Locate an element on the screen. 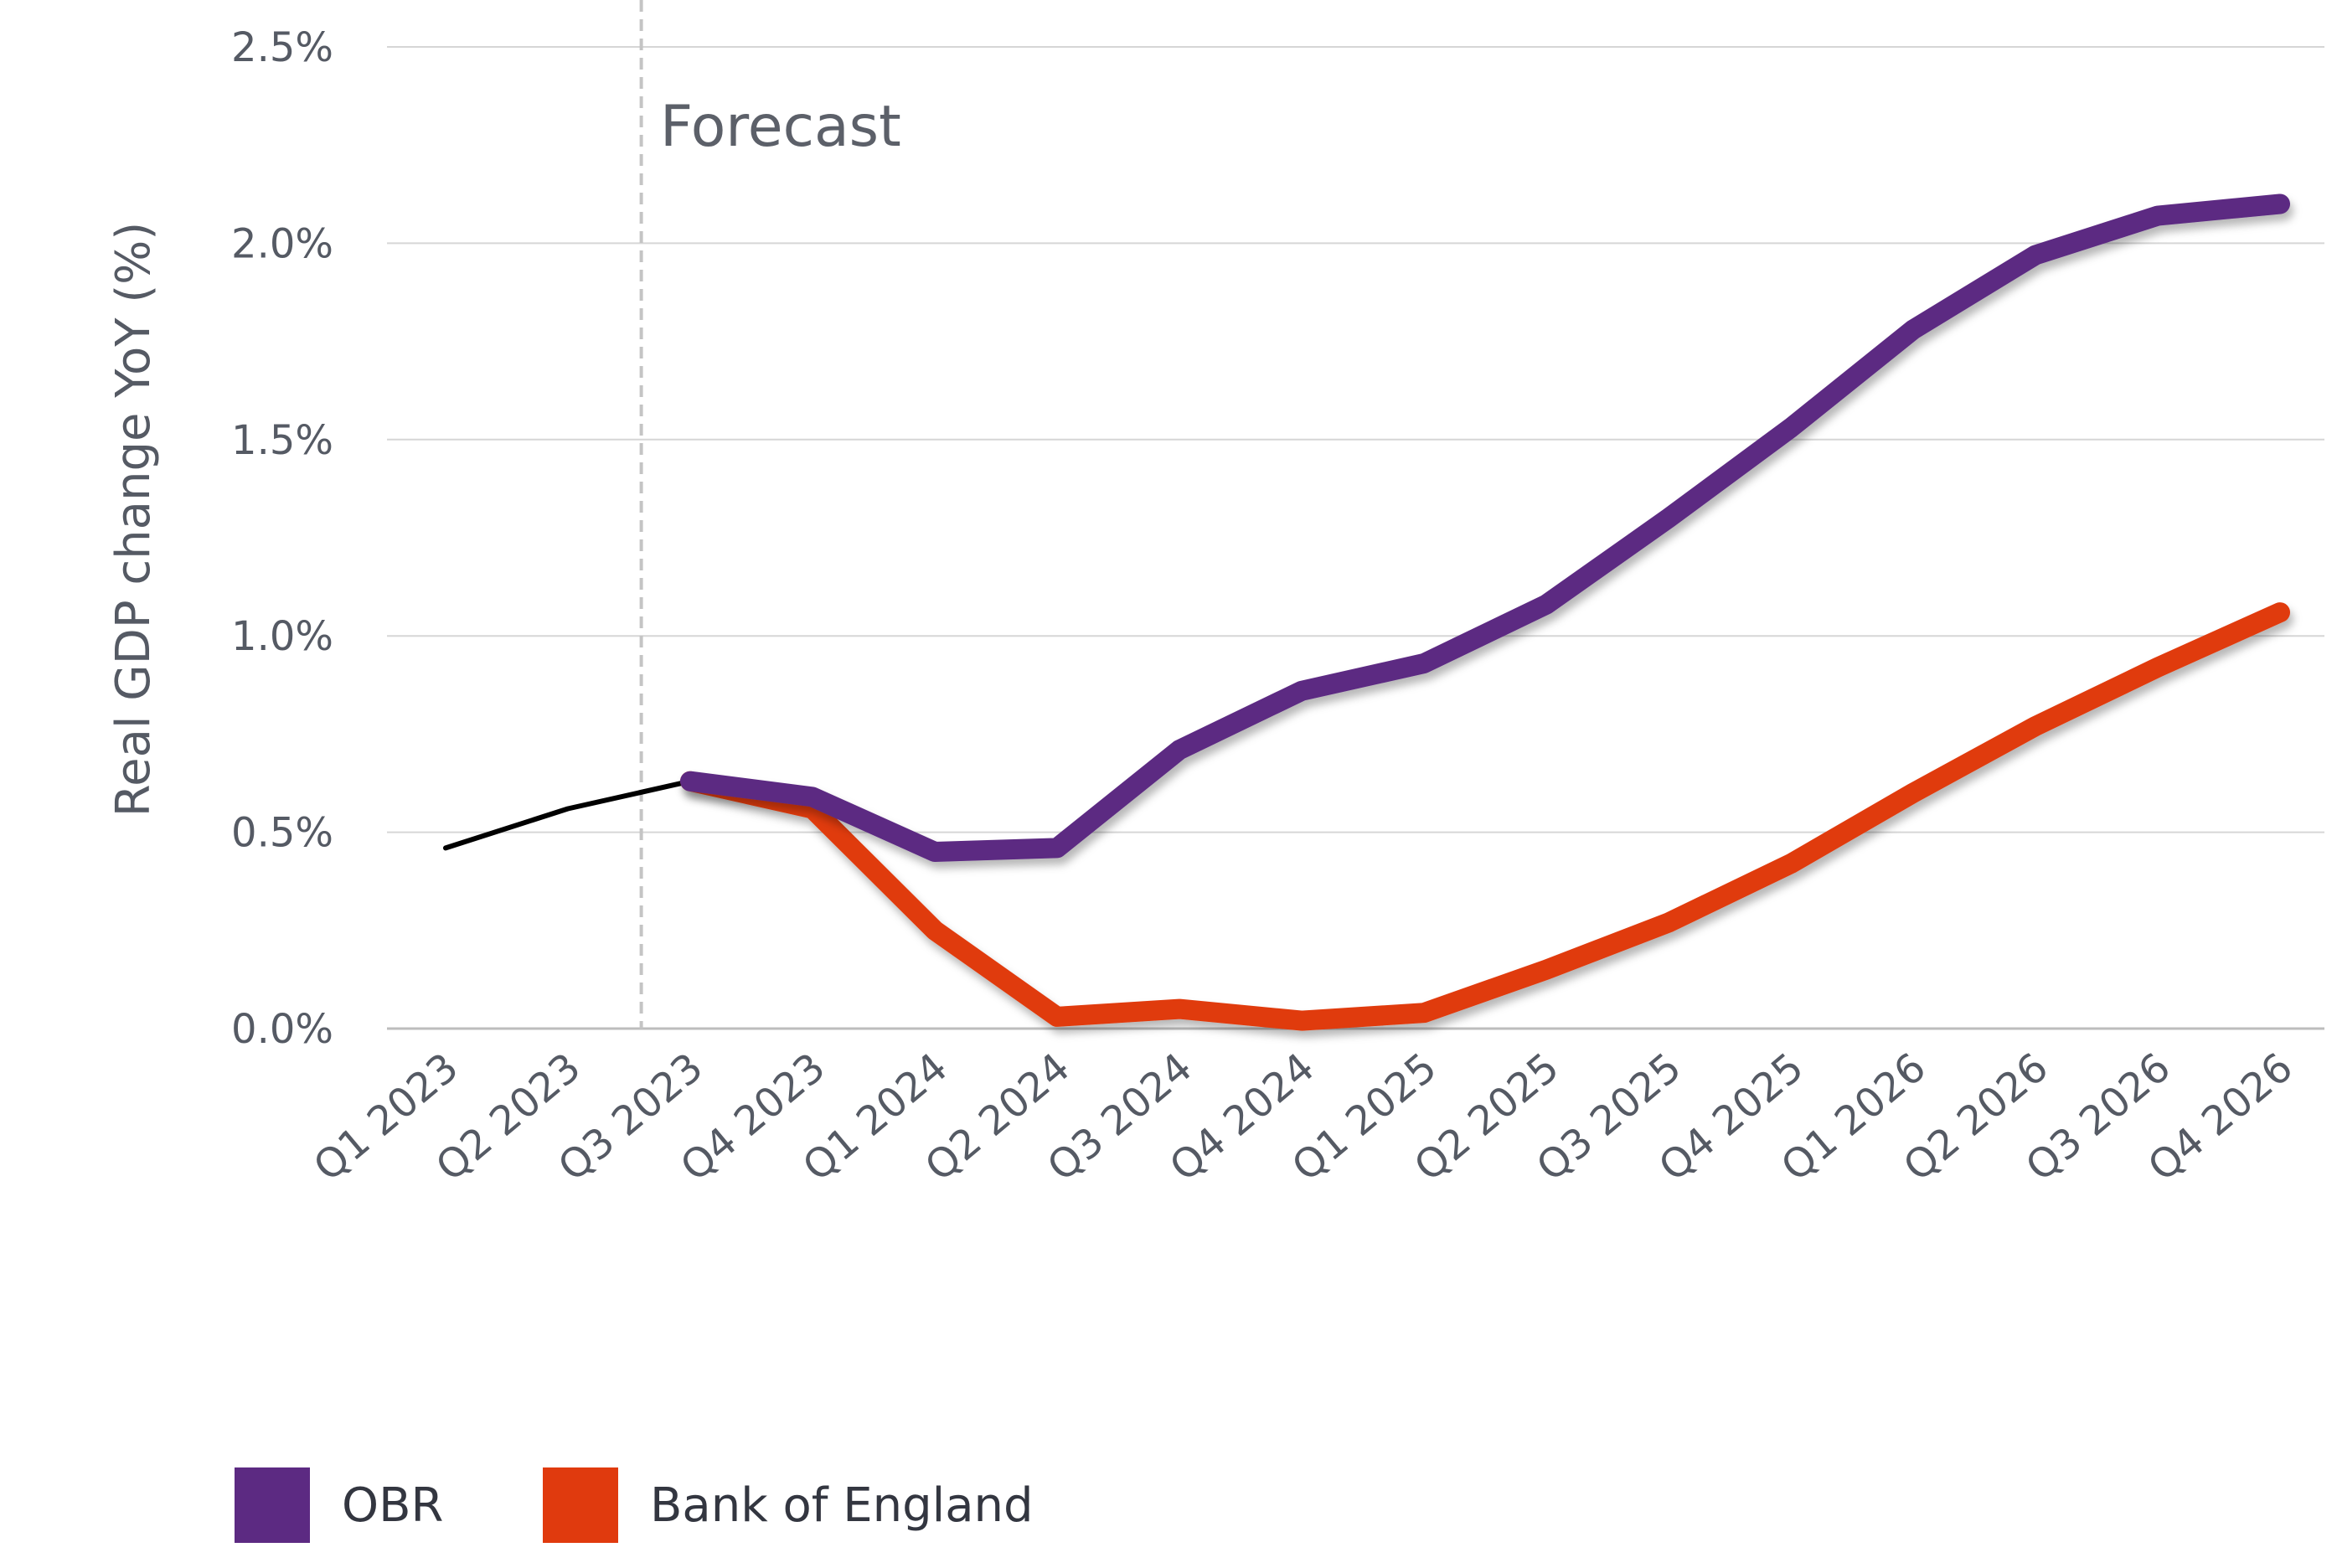 This screenshot has width=2337, height=1568. legend: OBR Bank of England is located at coordinates (634, 1505).